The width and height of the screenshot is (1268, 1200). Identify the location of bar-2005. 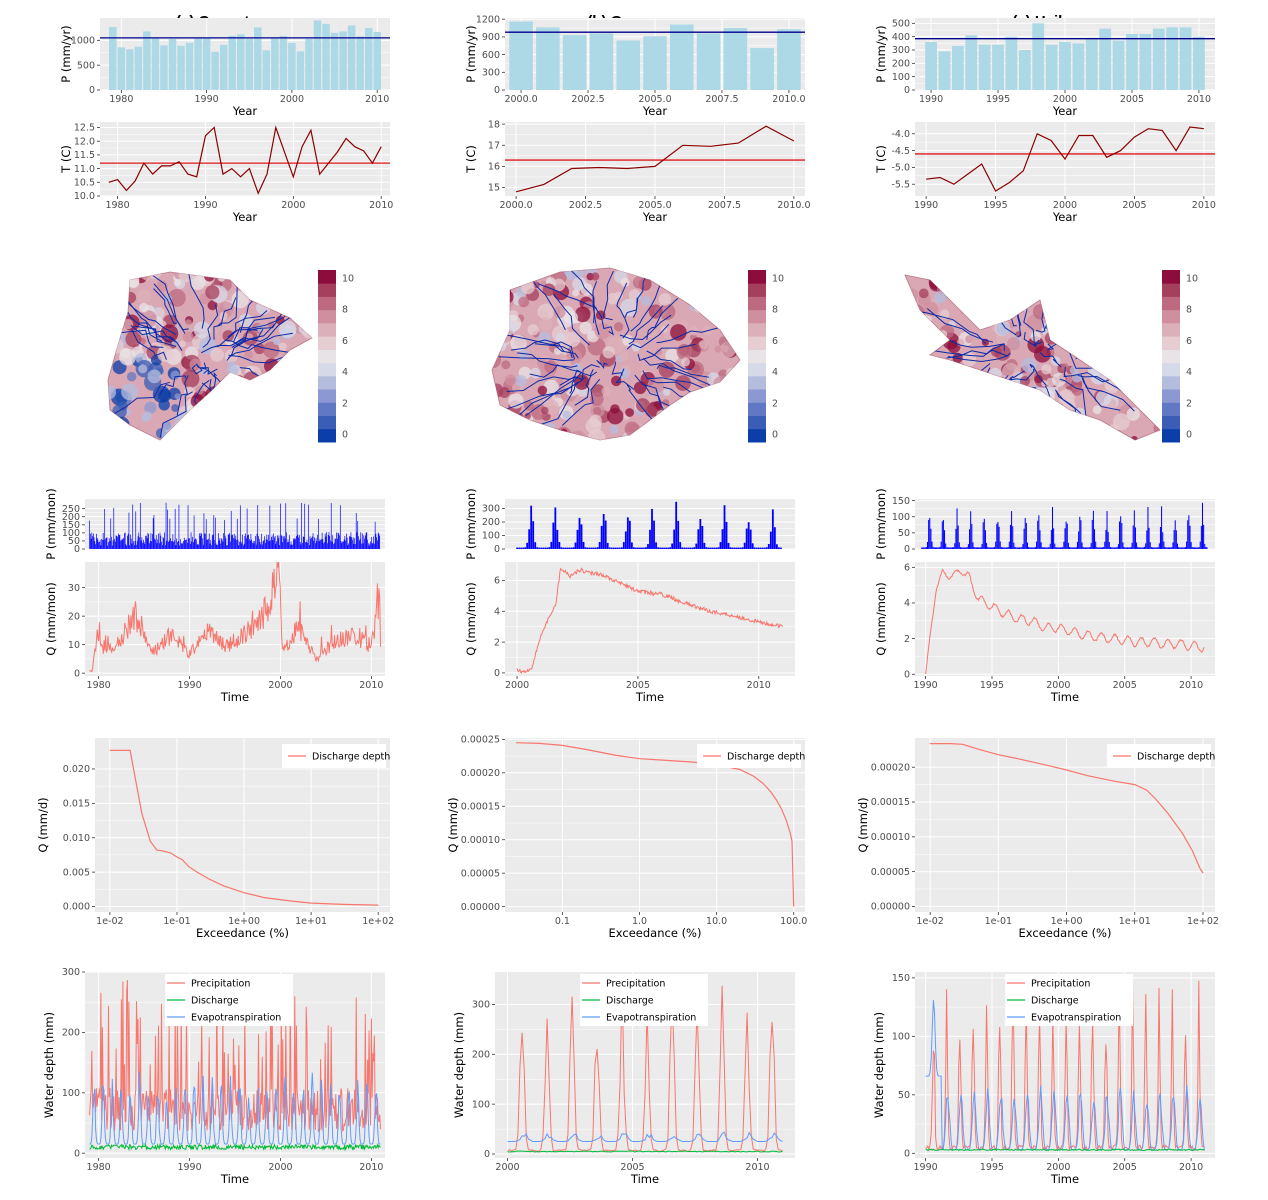
(334, 61).